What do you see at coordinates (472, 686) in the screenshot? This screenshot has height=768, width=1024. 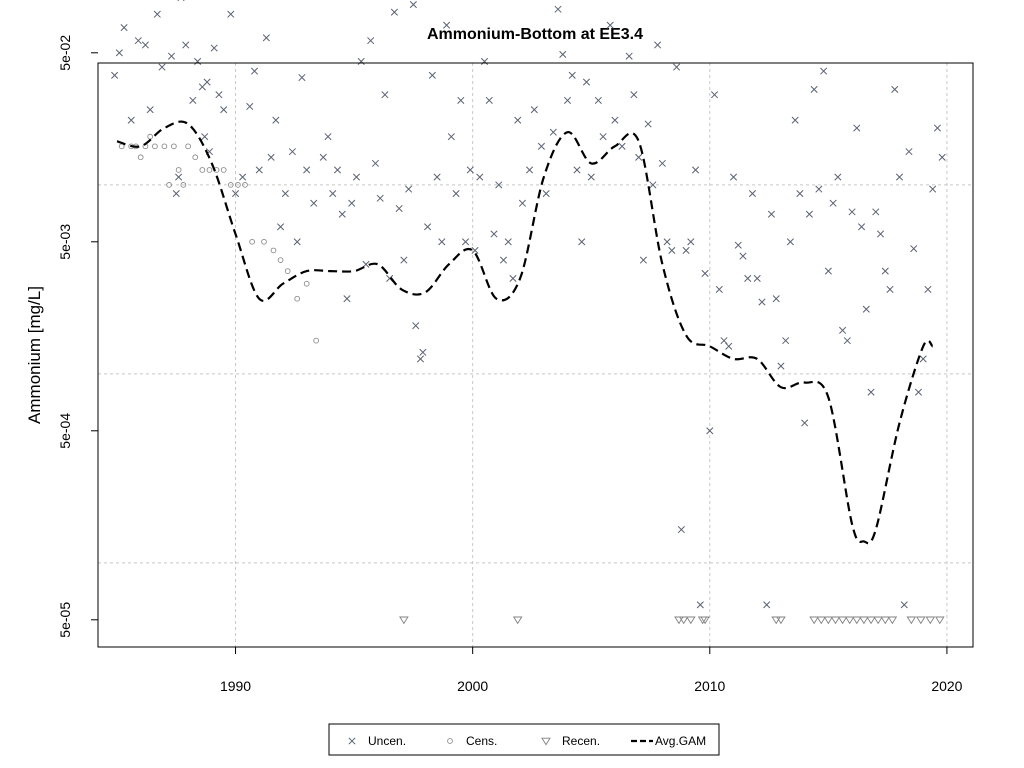 I see `x-tick-label: 2000` at bounding box center [472, 686].